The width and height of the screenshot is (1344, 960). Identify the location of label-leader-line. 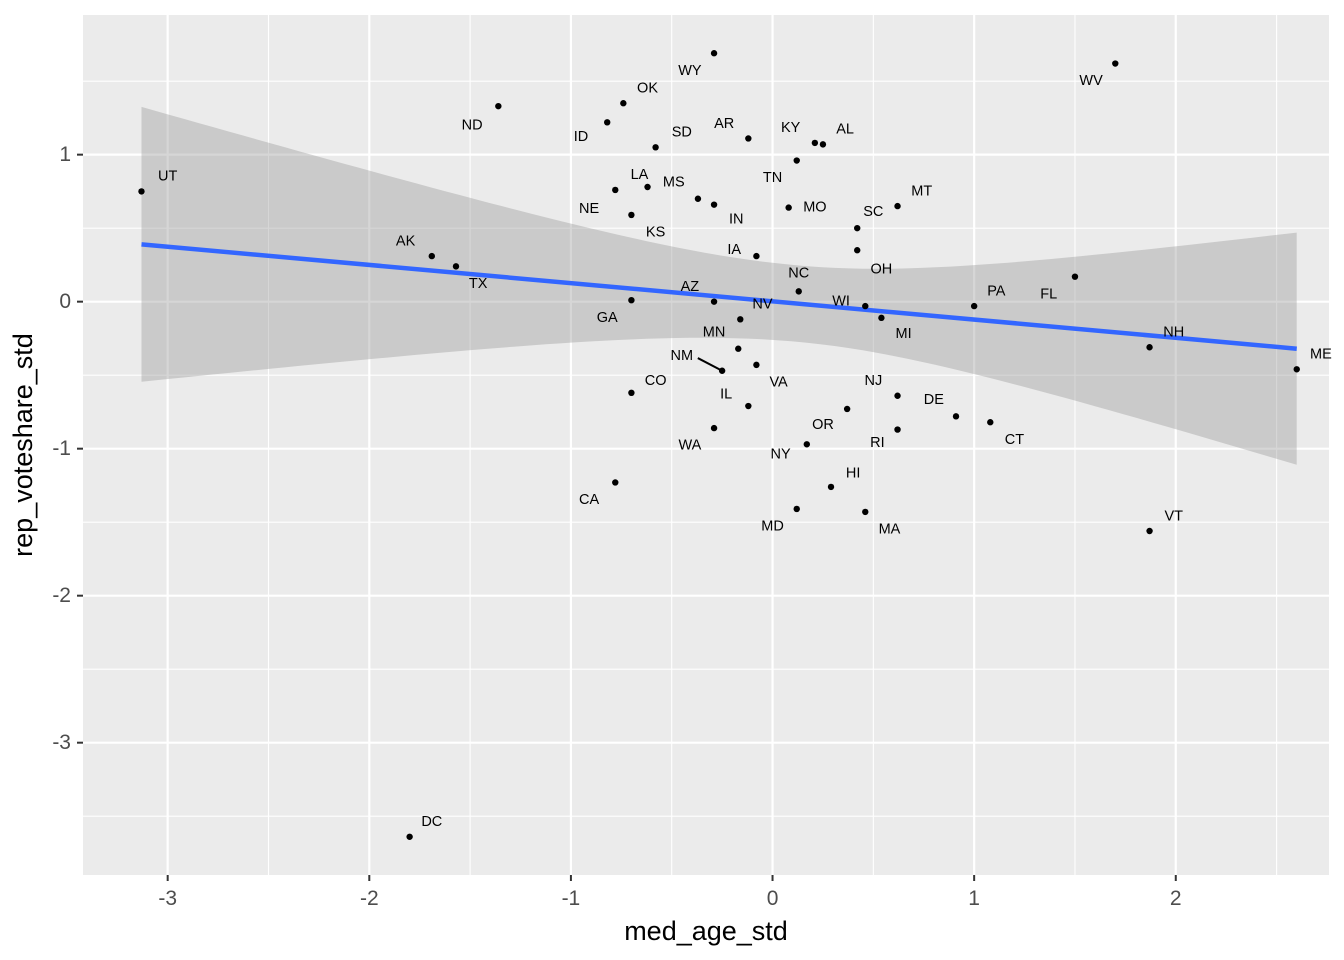
(710, 364).